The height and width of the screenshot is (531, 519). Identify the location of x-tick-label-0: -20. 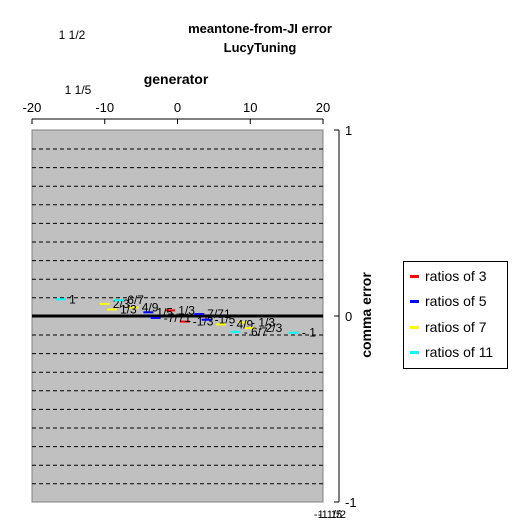
(32, 107).